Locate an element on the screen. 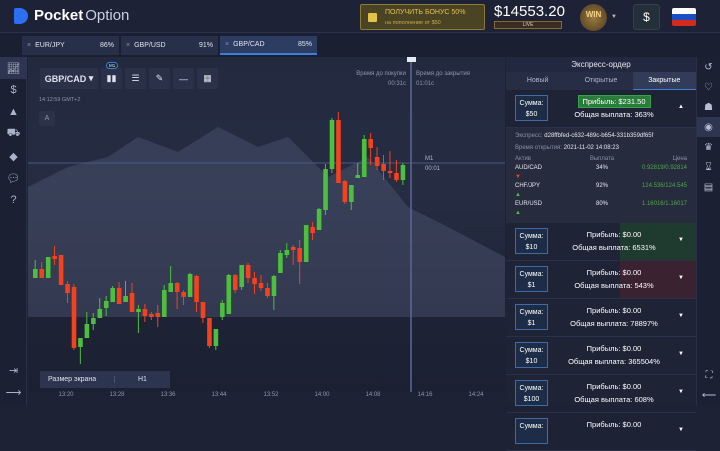 The height and width of the screenshot is (451, 720). fullscreen-icon: ⛶ is located at coordinates (709, 375).